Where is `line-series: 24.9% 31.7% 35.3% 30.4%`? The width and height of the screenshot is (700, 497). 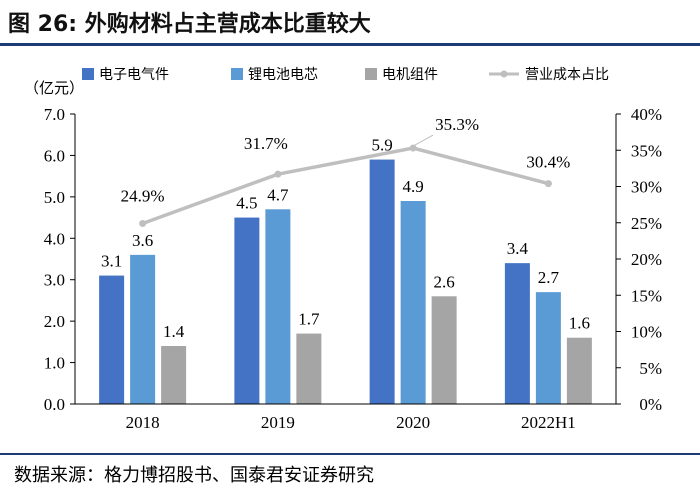
line-series: 24.9% 31.7% 35.3% 30.4% is located at coordinates (345, 171).